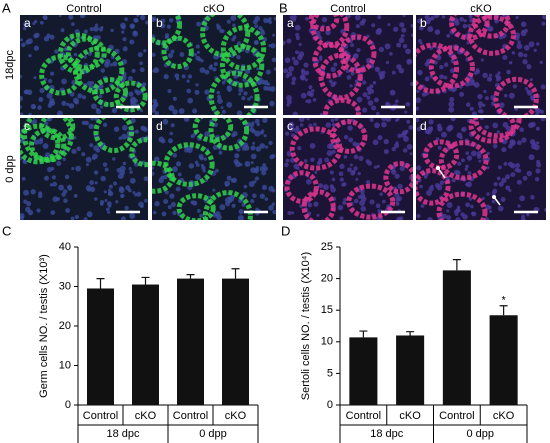 This screenshot has width=550, height=443. What do you see at coordinates (65, 286) in the screenshot?
I see `y-tick-label: 30` at bounding box center [65, 286].